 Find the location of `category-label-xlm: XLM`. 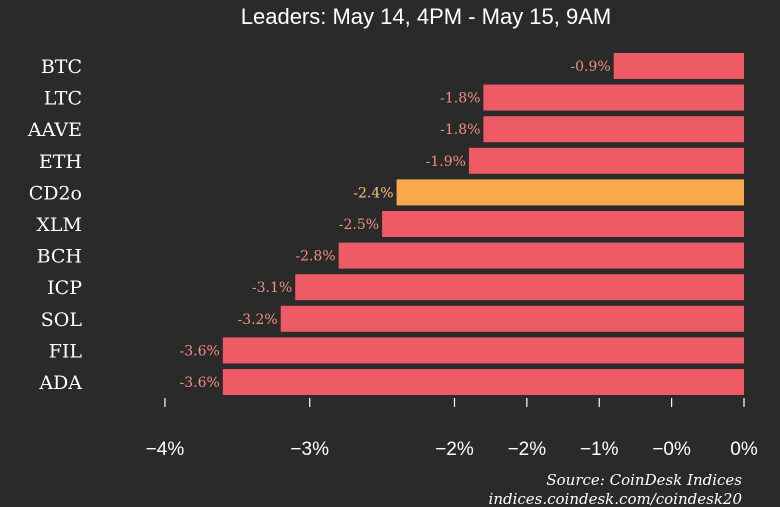

category-label-xlm: XLM is located at coordinates (59, 225).